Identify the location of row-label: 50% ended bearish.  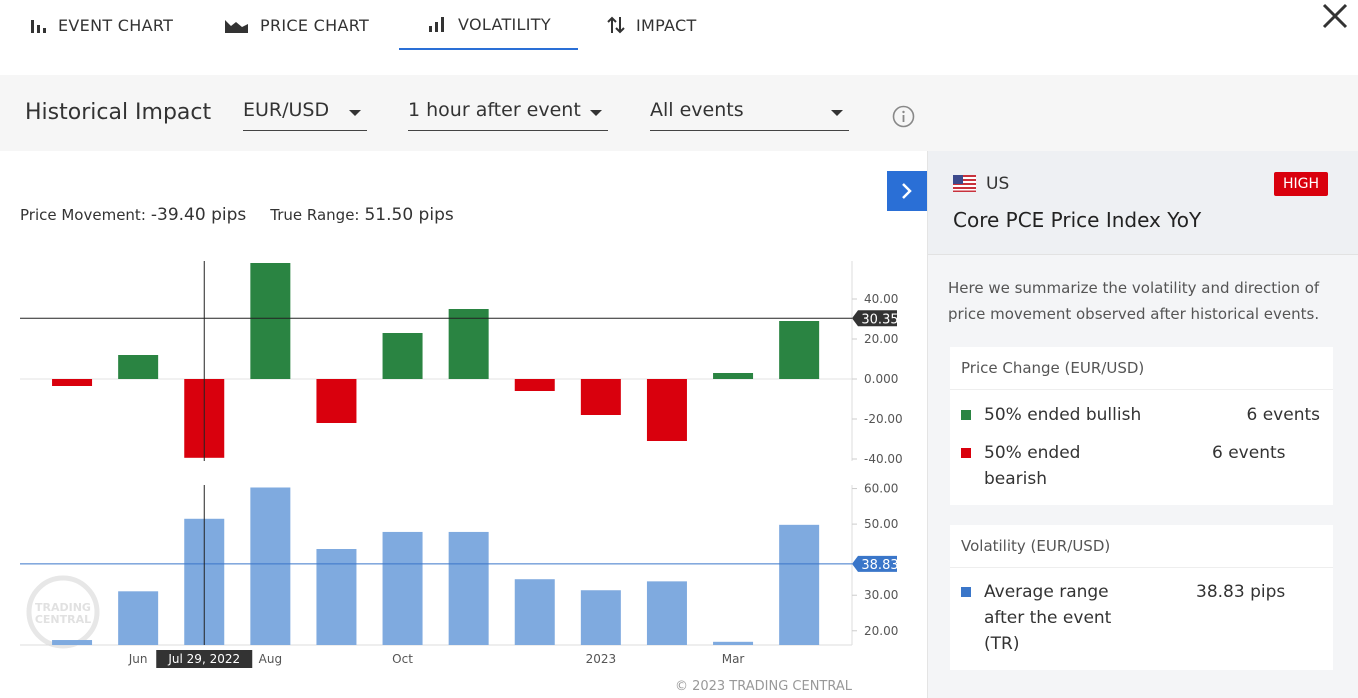
(1032, 466).